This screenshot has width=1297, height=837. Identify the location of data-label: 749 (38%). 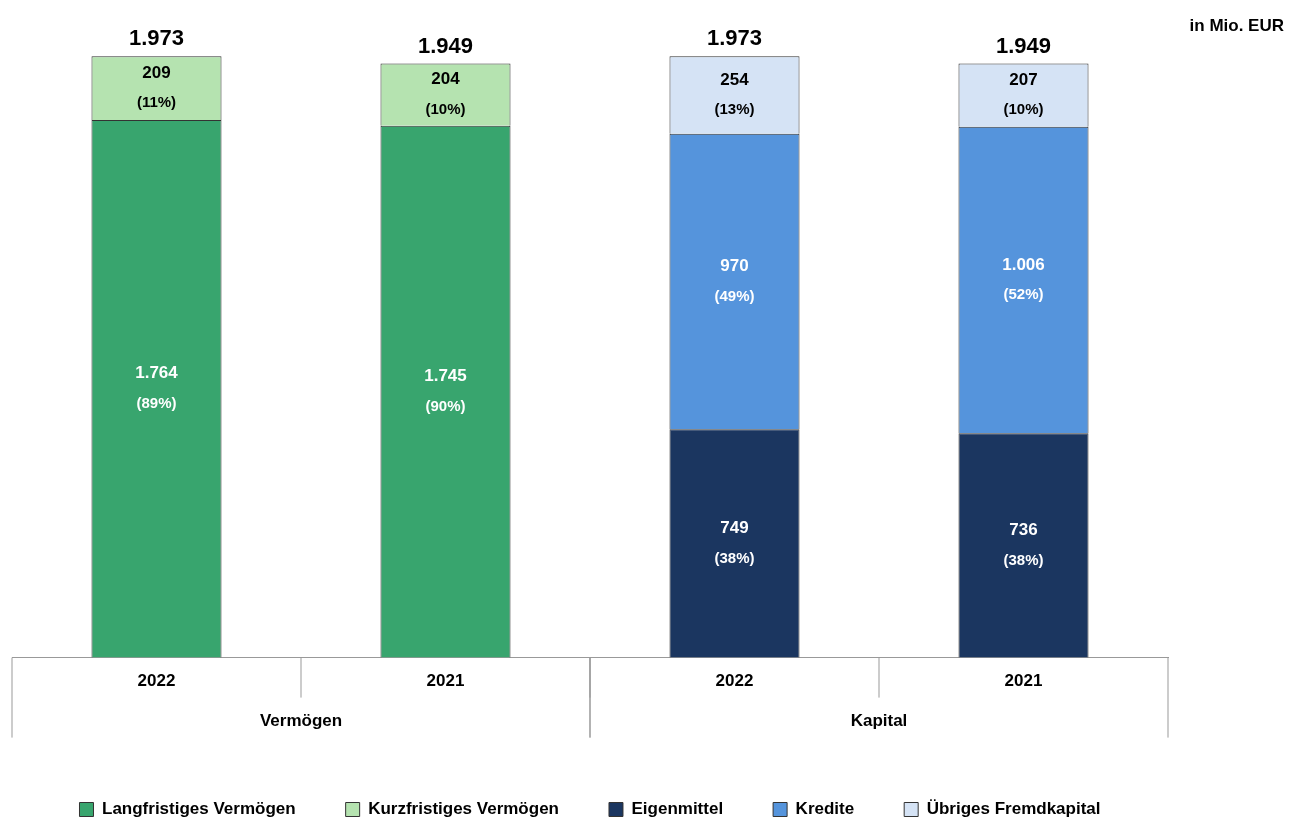
(734, 542).